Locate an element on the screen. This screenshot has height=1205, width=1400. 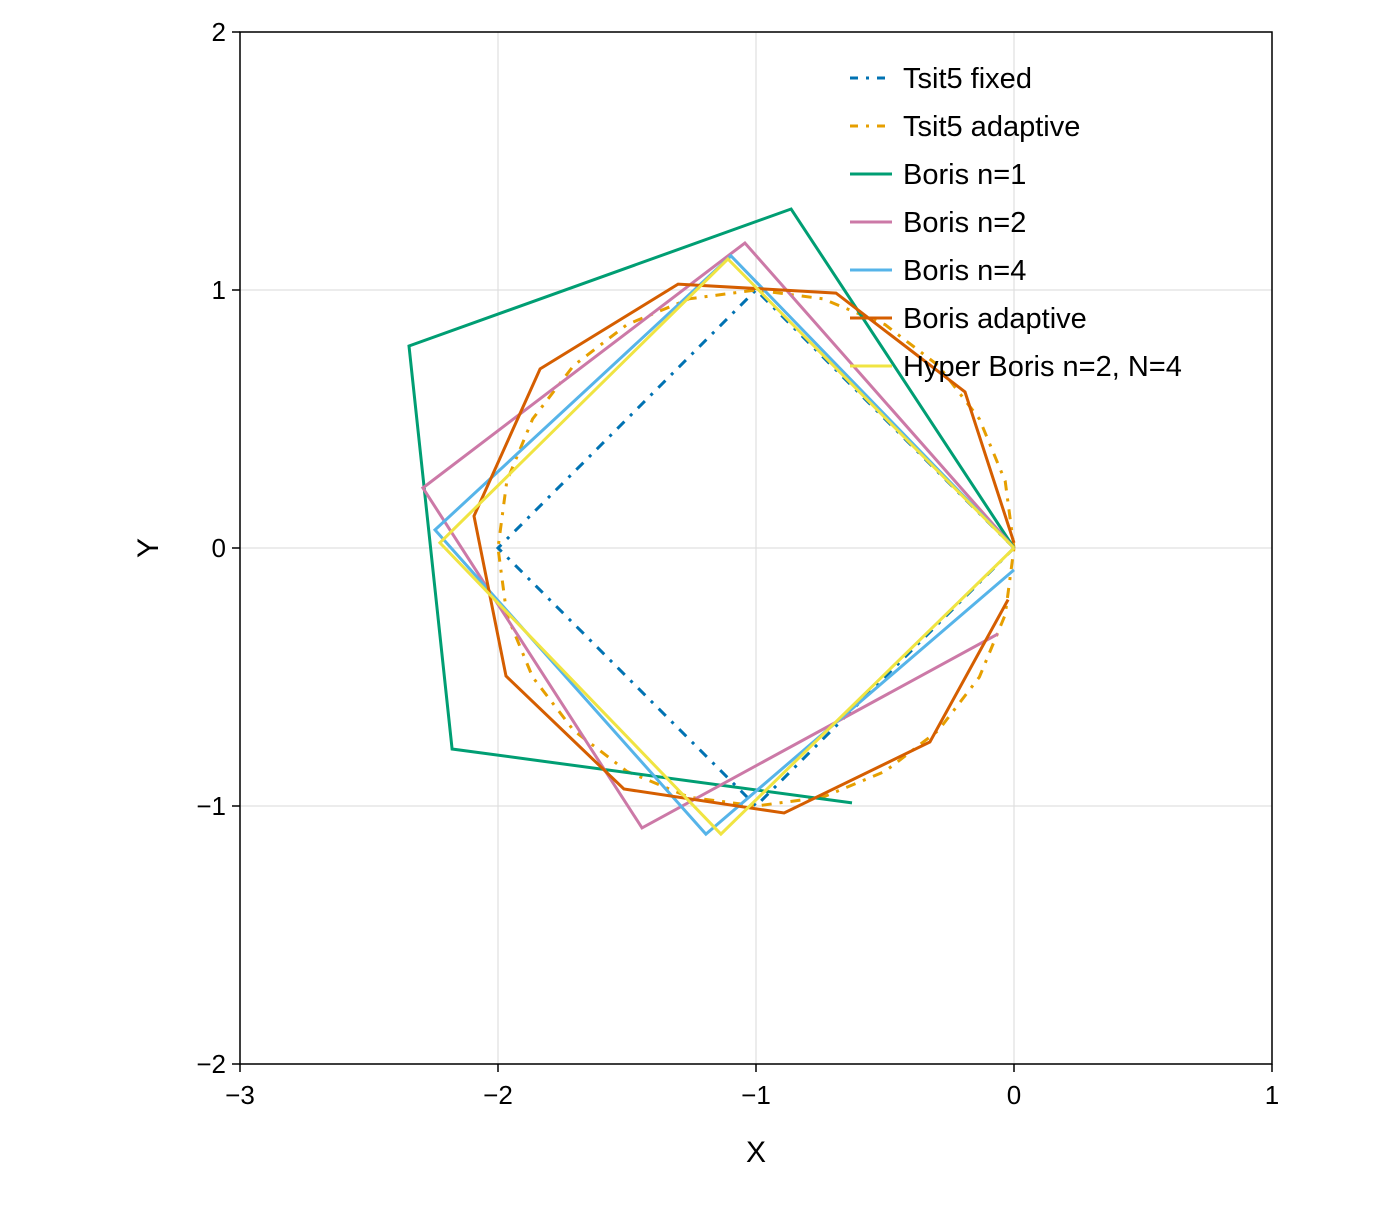
legend-label-boris-n-4: Boris n=4 is located at coordinates (964, 271).